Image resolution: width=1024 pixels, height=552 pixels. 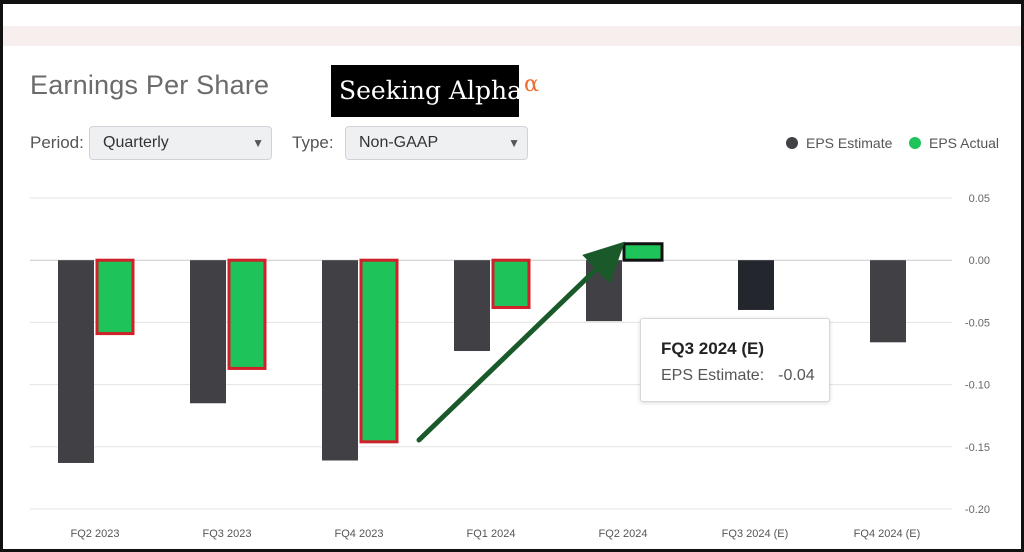 I want to click on chart-title: Earnings Per Share, so click(x=150, y=85).